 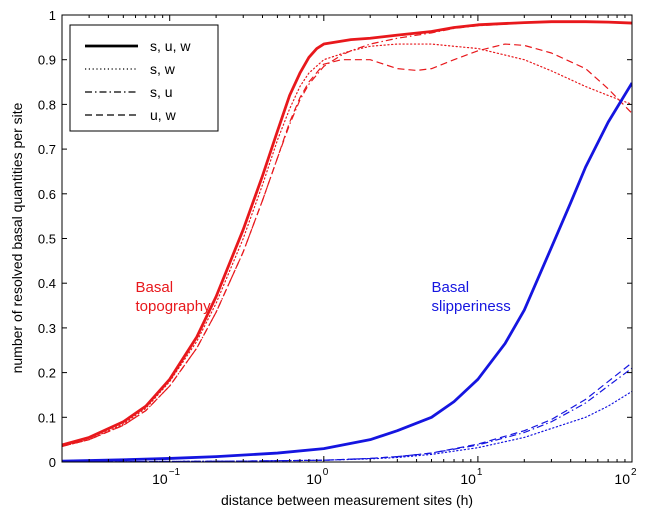 I want to click on x-axis-label: distance between measurement sites (h), so click(x=347, y=500).